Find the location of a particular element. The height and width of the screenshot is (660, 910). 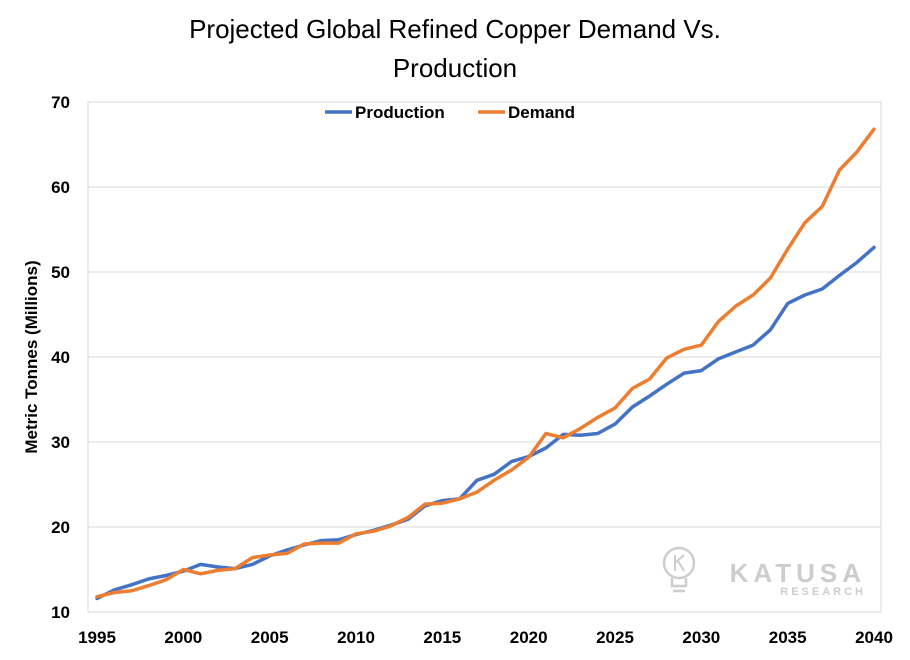

legend-item-demand: Demand is located at coordinates (526, 112).